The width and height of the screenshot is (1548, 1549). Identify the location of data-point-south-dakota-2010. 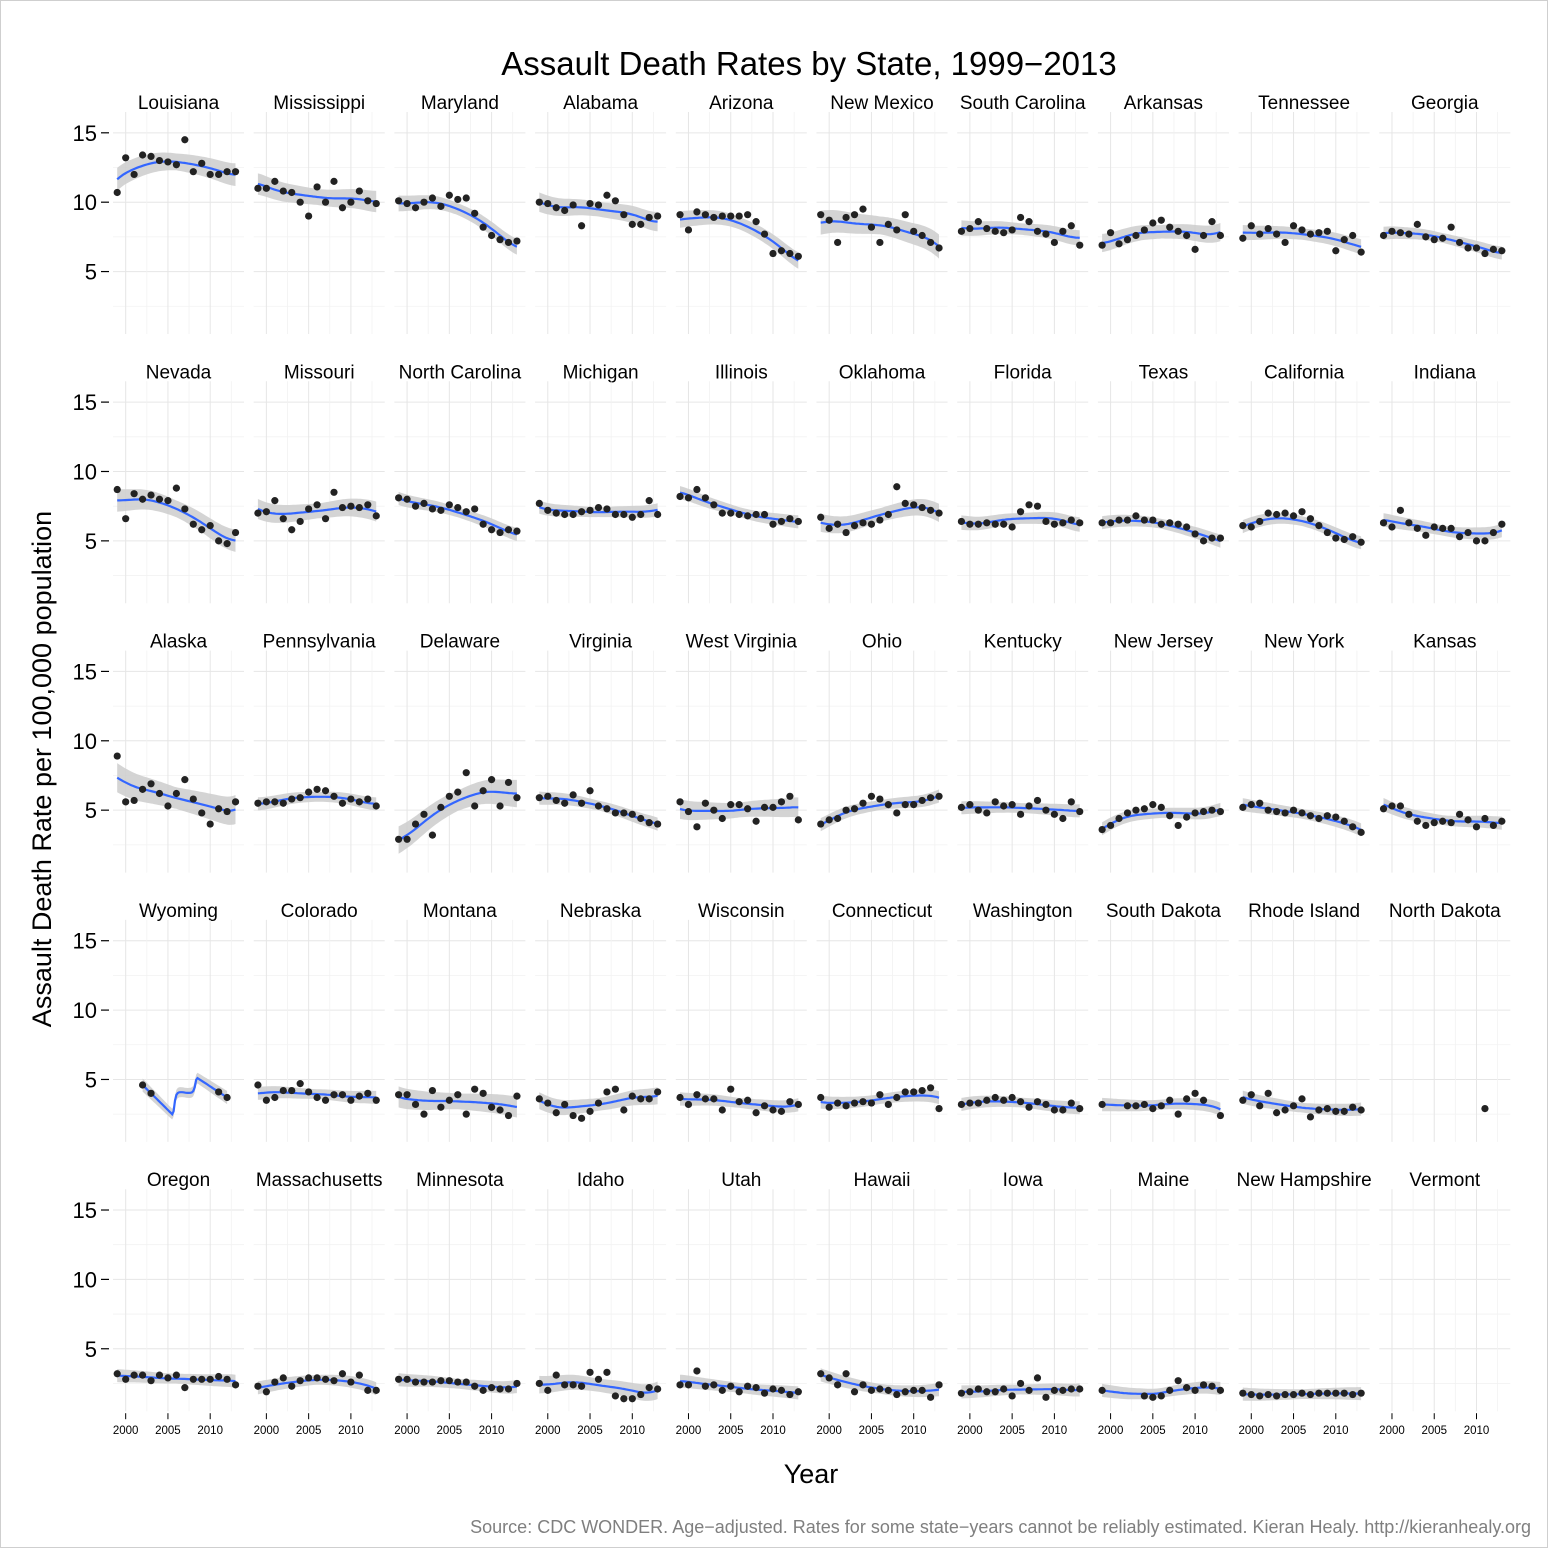
(1195, 1093).